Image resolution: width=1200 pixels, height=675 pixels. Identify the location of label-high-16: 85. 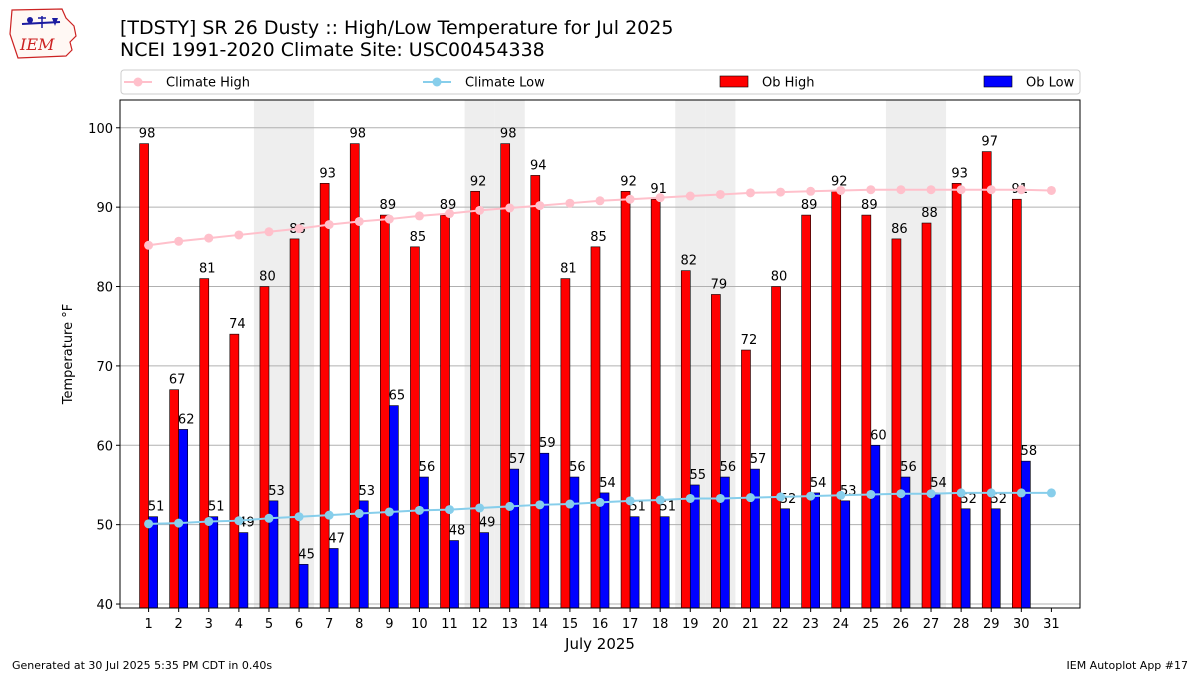
(598, 237).